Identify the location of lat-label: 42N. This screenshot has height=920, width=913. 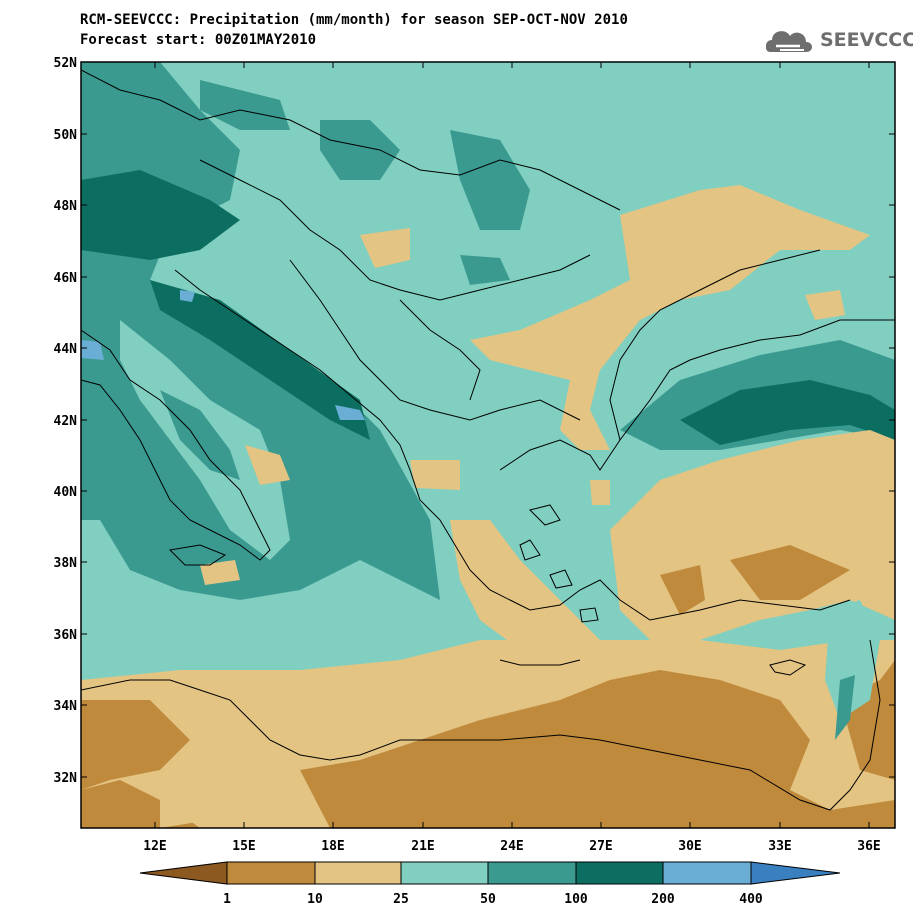
(66, 421).